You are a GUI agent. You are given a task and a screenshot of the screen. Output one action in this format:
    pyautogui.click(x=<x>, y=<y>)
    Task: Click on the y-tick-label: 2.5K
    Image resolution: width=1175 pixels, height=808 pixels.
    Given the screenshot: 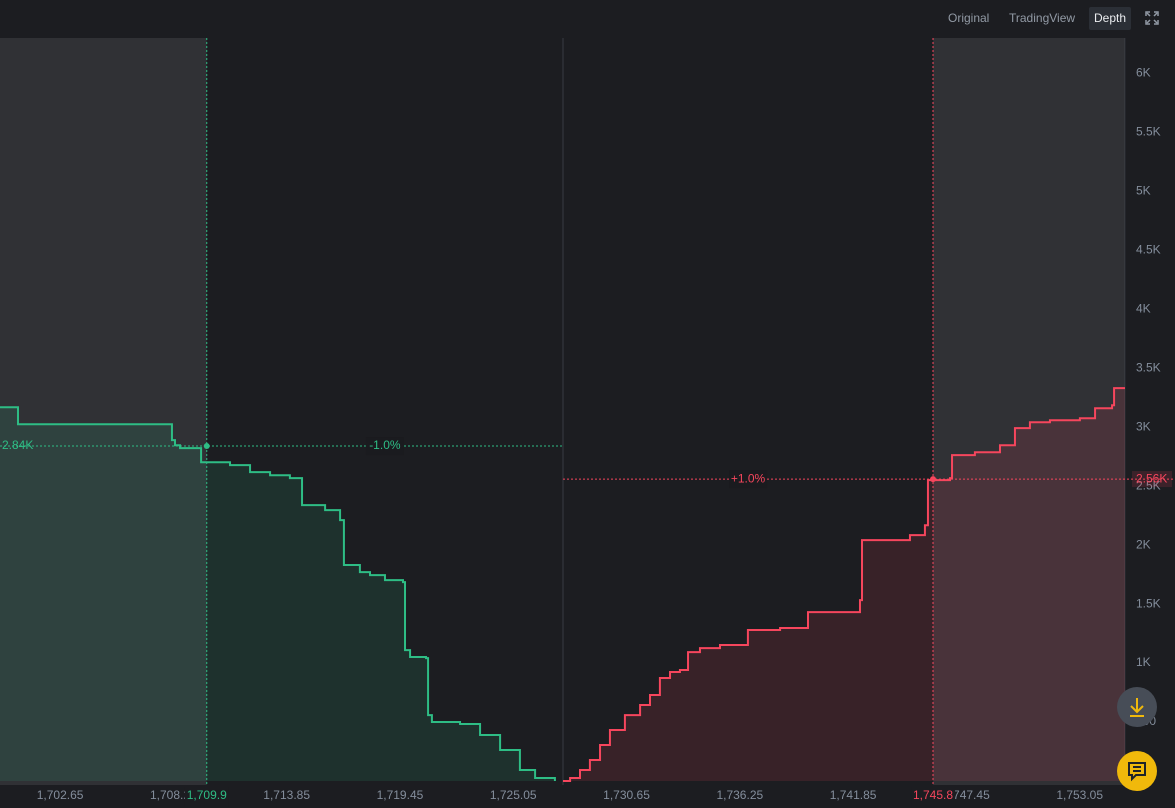 What is the action you would take?
    pyautogui.click(x=1148, y=485)
    